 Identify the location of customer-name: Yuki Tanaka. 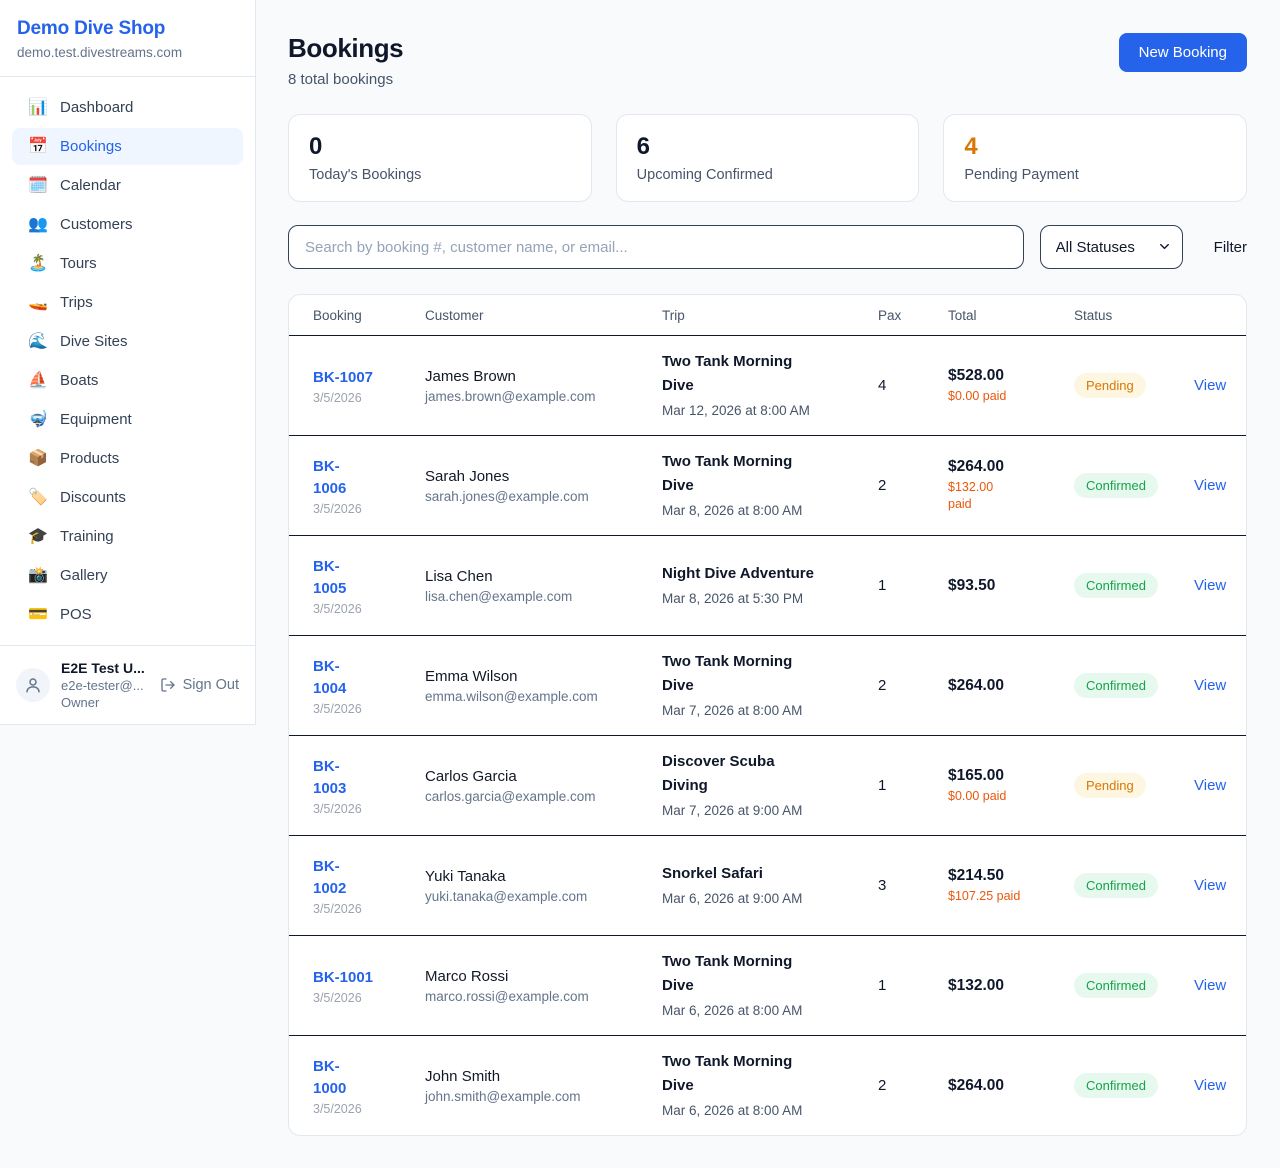
(465, 876).